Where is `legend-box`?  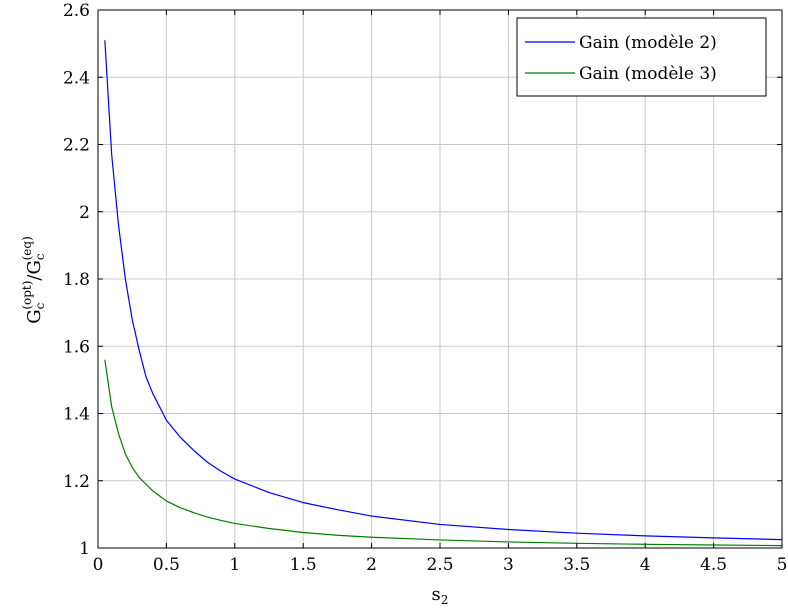
legend-box is located at coordinates (641, 57).